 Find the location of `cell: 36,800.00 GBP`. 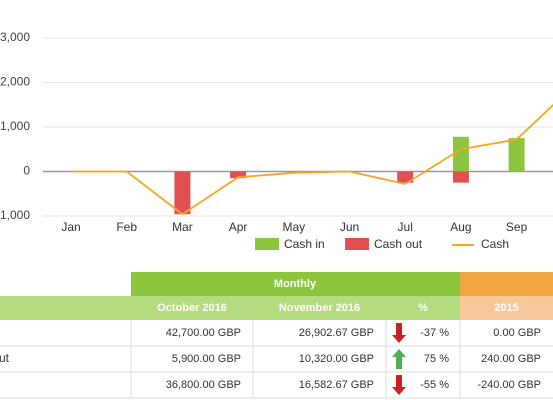

cell: 36,800.00 GBP is located at coordinates (203, 385).